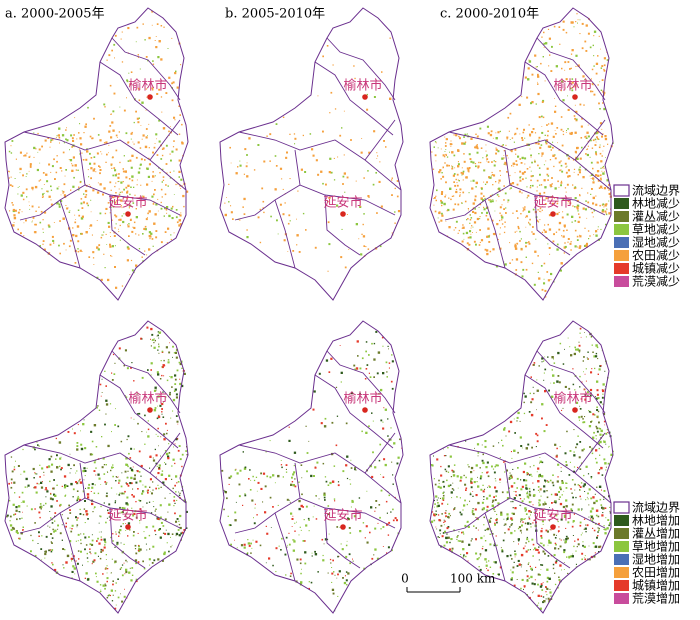 This screenshot has height=620, width=700. I want to click on city-marker, so click(128, 527).